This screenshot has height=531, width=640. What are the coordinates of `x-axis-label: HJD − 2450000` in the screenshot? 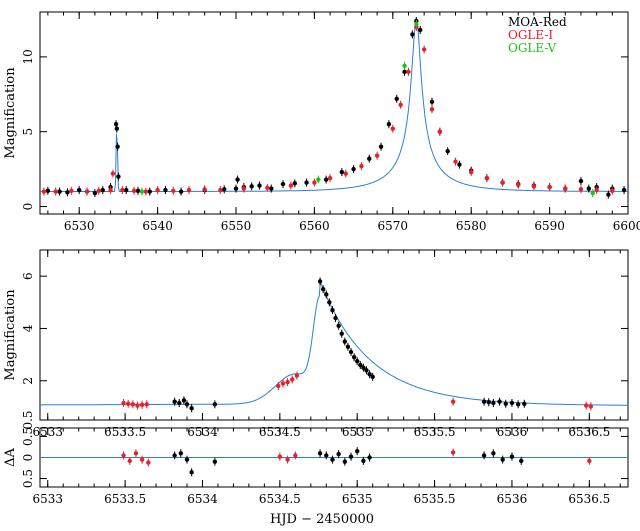 It's located at (322, 519).